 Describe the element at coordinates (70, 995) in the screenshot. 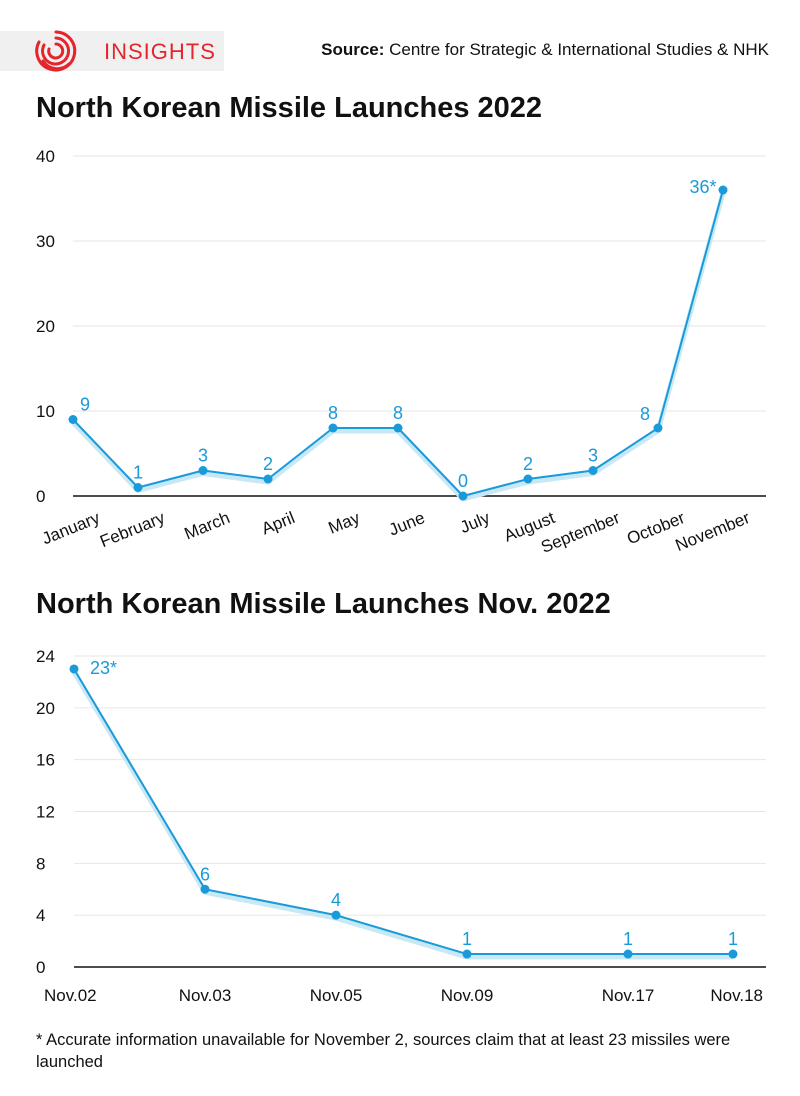

I see `x-tick-label: Nov.02` at that location.